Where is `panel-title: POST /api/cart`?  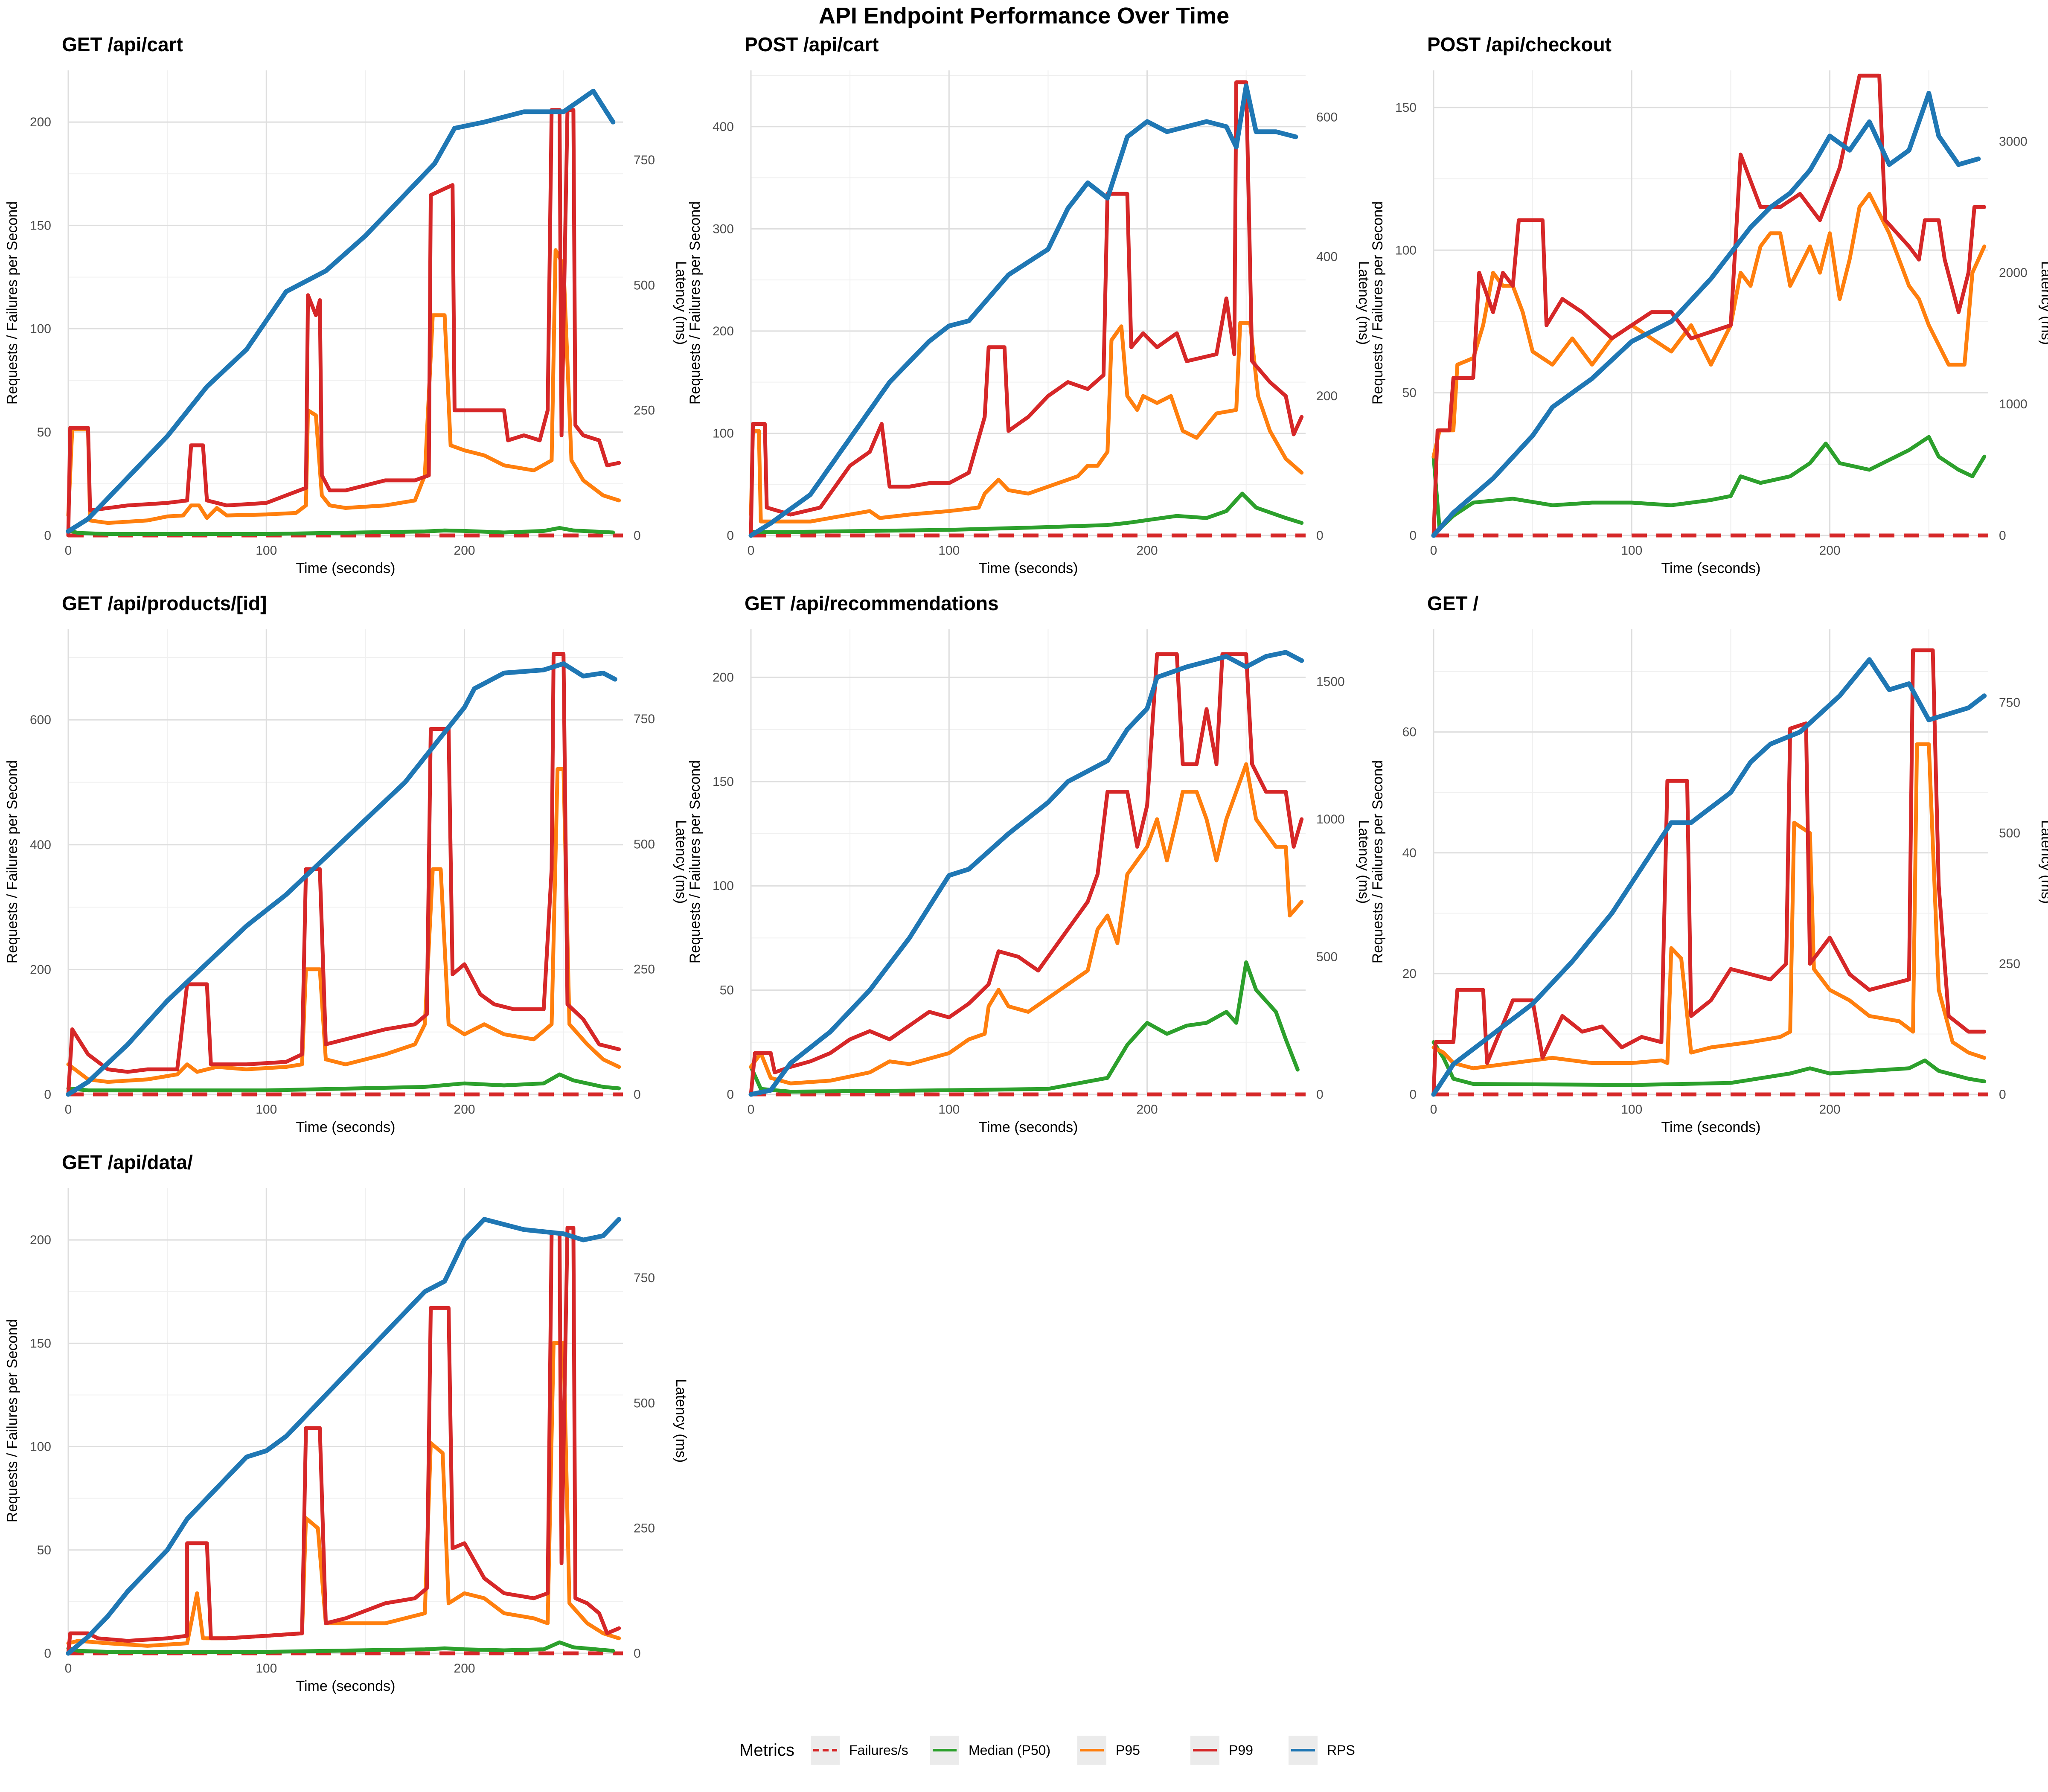
panel-title: POST /api/cart is located at coordinates (812, 44).